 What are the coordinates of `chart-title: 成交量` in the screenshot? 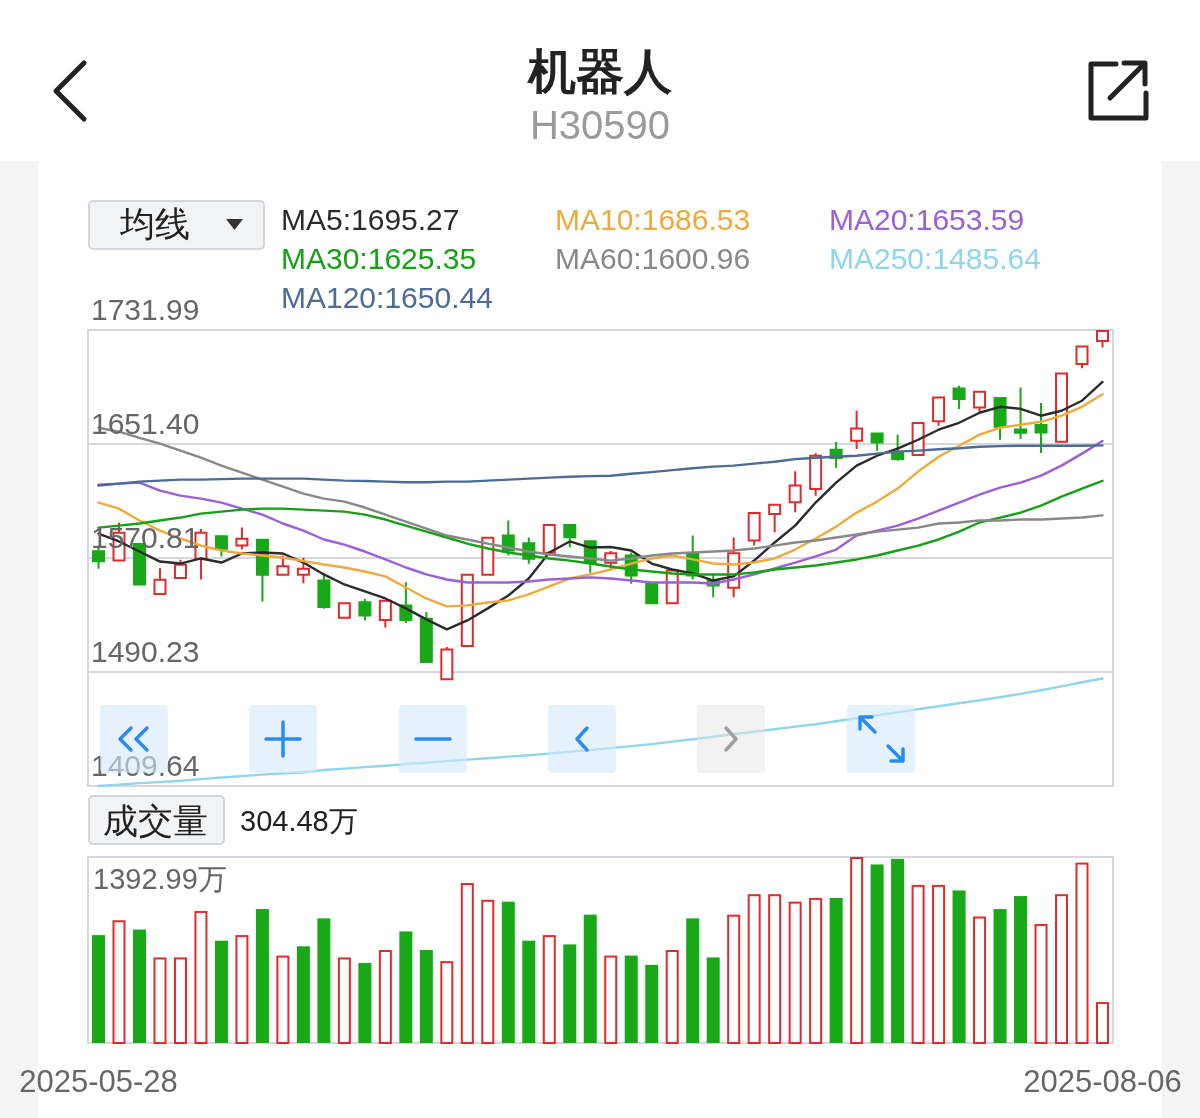 It's located at (155, 820).